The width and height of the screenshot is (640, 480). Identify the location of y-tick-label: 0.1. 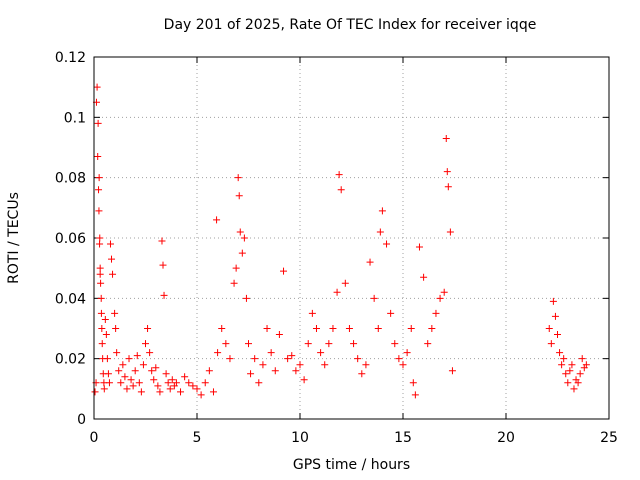
(75, 118).